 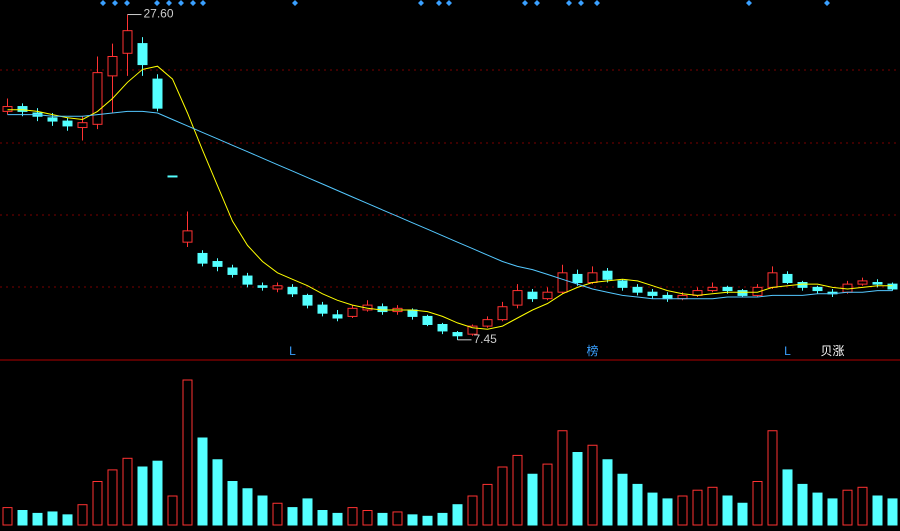 What do you see at coordinates (592, 350) in the screenshot?
I see `signal-label: 榜` at bounding box center [592, 350].